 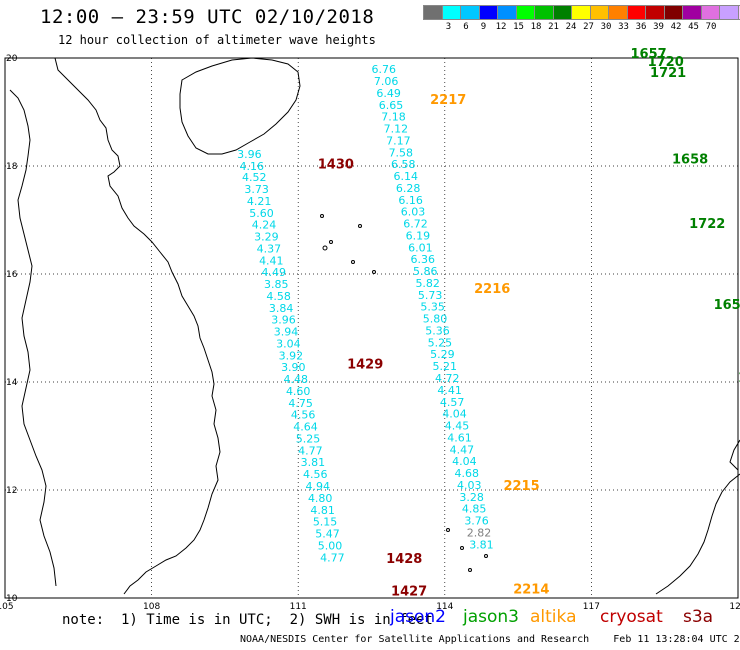 What do you see at coordinates (606, 27) in the screenshot?
I see `legend-label: 30` at bounding box center [606, 27].